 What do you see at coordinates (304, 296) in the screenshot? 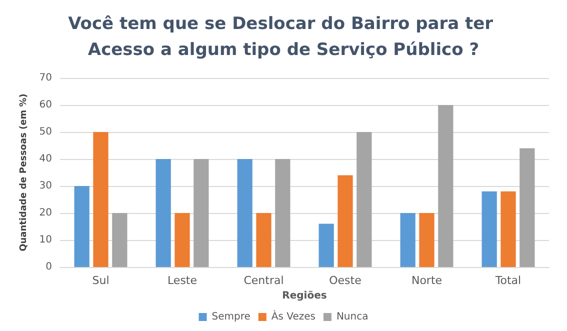
I see `x-axis-title: Regiões` at bounding box center [304, 296].